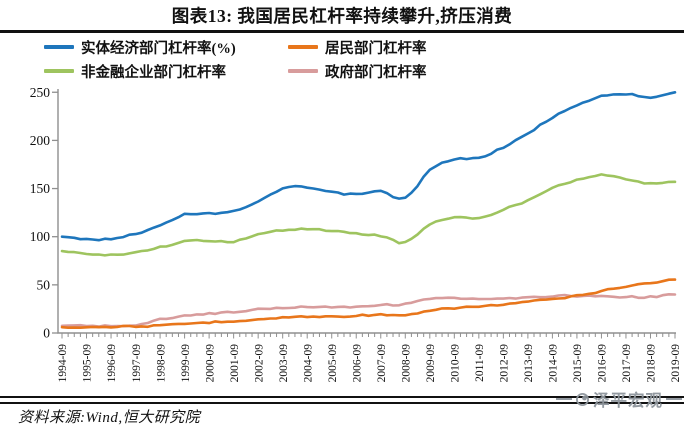 This screenshot has height=437, width=684. What do you see at coordinates (59, 47) in the screenshot?
I see `real-economy-line-swatch` at bounding box center [59, 47].